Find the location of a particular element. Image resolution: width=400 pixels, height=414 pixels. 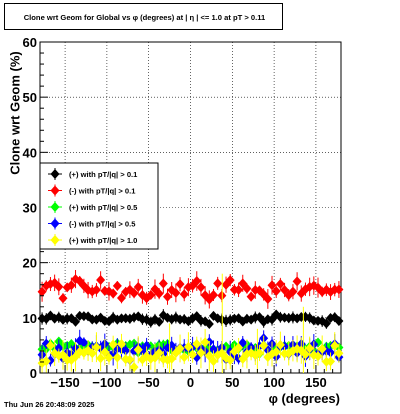

x-tick-label: −150 is located at coordinates (64, 382).